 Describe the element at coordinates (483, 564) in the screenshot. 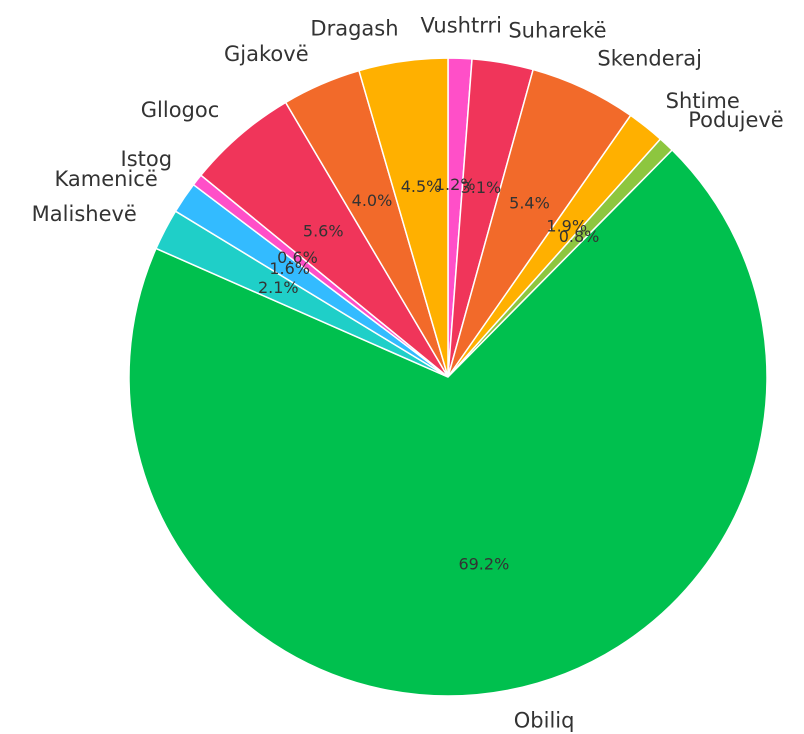

I see `percentage-label-obiliq: 69.2%` at that location.